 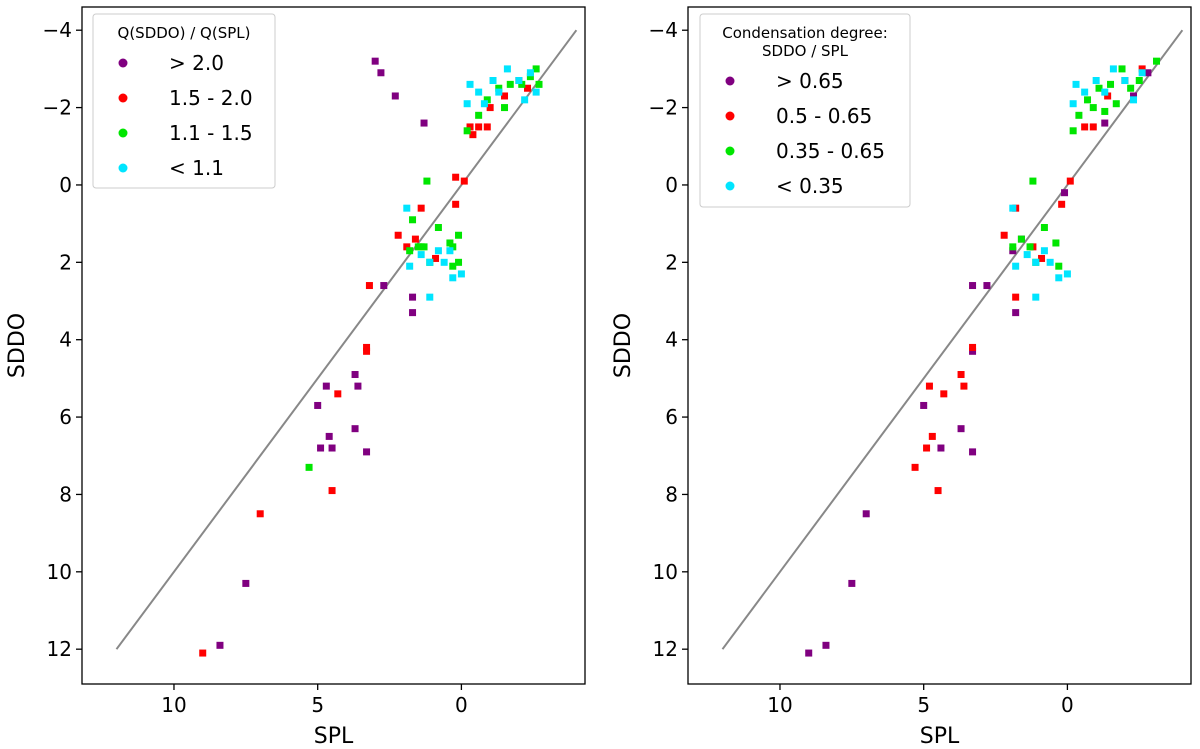 What do you see at coordinates (1028, 280) in the screenshot?
I see `series-group` at bounding box center [1028, 280].